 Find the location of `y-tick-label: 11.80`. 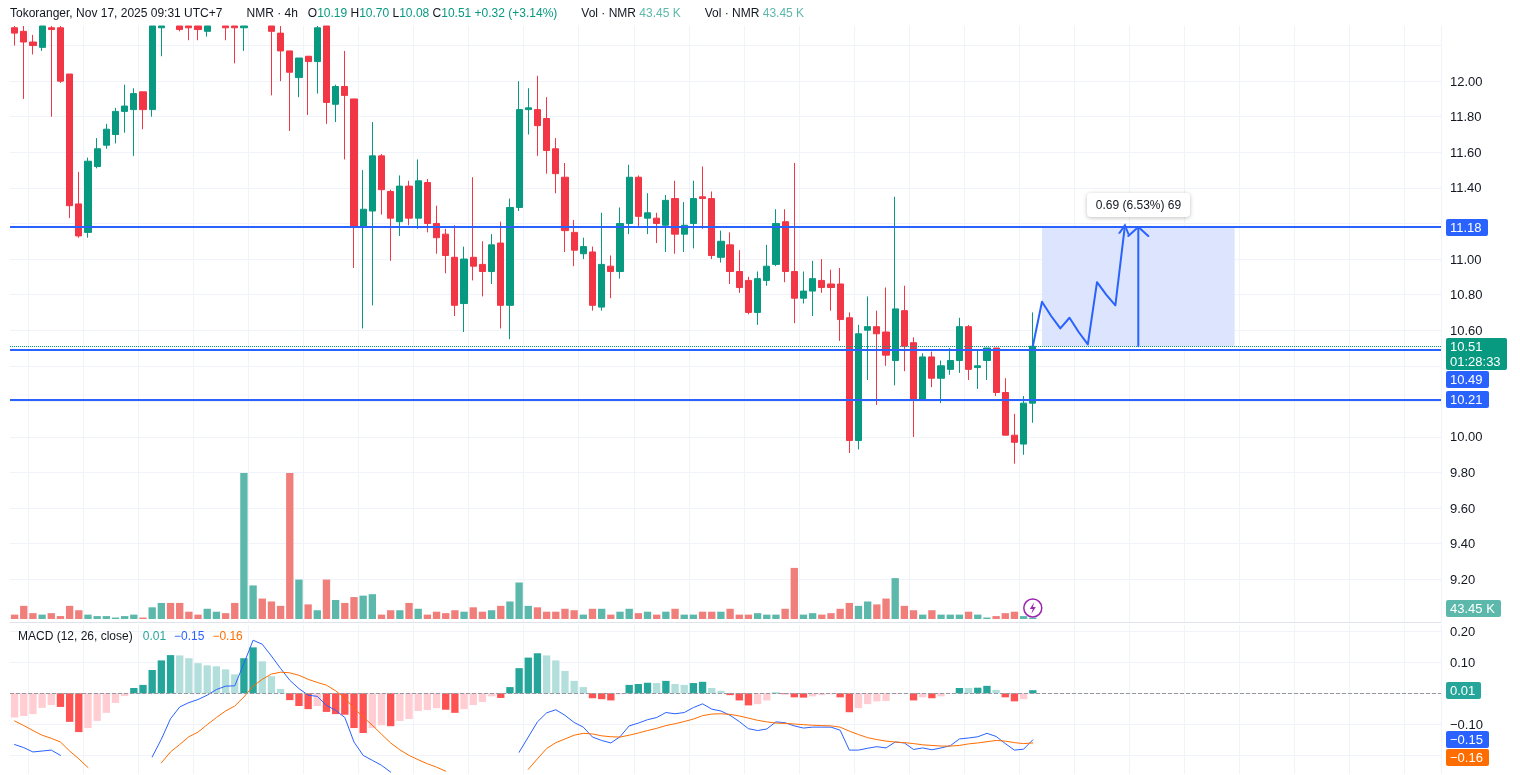

y-tick-label: 11.80 is located at coordinates (1466, 117).